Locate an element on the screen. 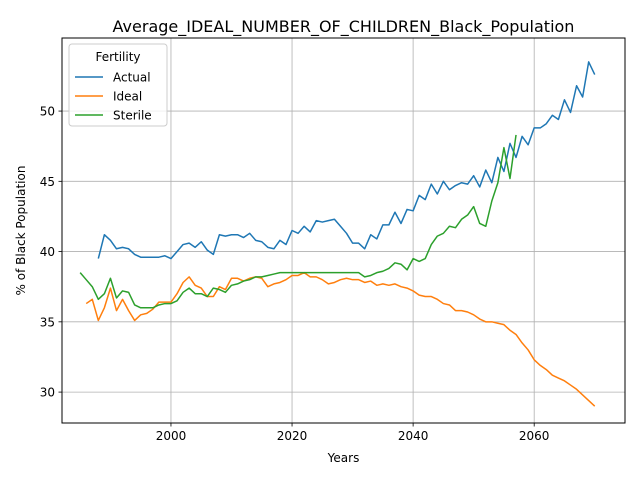  legend: Fertility Actual Ideal Sterile is located at coordinates (118, 85).